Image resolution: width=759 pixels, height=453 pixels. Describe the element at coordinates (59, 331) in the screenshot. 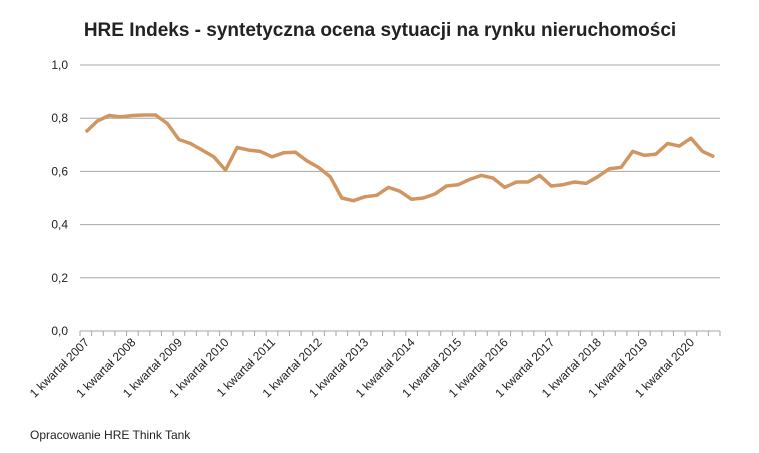

I see `y-tick-label: 0,0` at that location.